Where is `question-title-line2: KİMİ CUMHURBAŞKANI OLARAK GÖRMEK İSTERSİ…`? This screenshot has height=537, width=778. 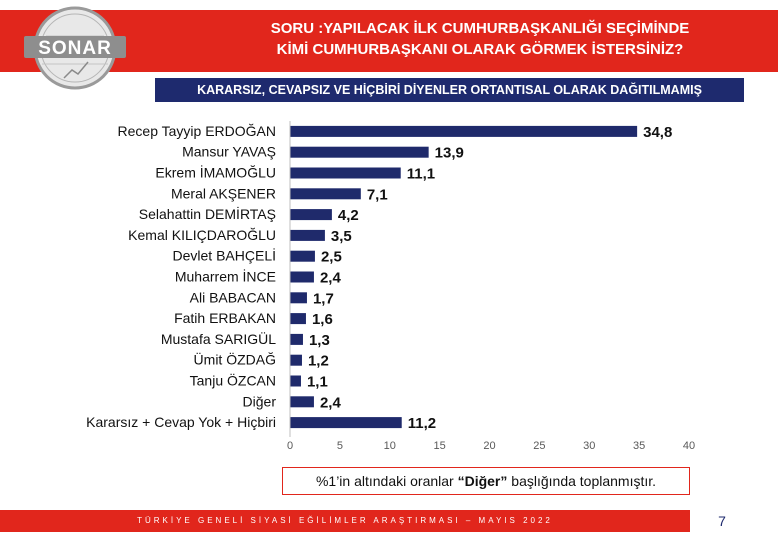
question-title-line2: KİMİ CUMHURBAŞKANI OLARAK GÖRMEK İSTERSİ… is located at coordinates (480, 49).